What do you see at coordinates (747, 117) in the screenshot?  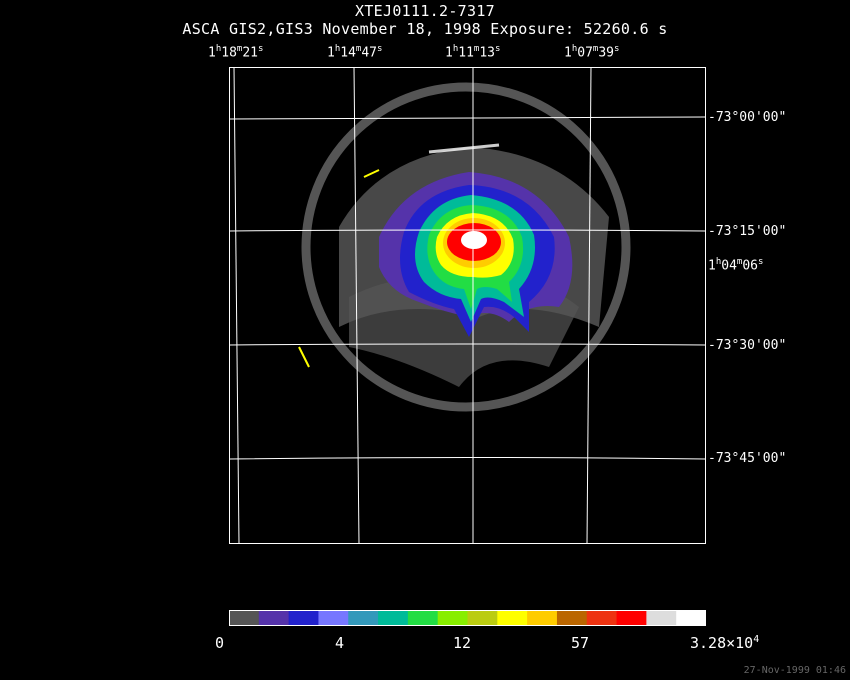 I see `dec-label: -73°00'00"` at bounding box center [747, 117].